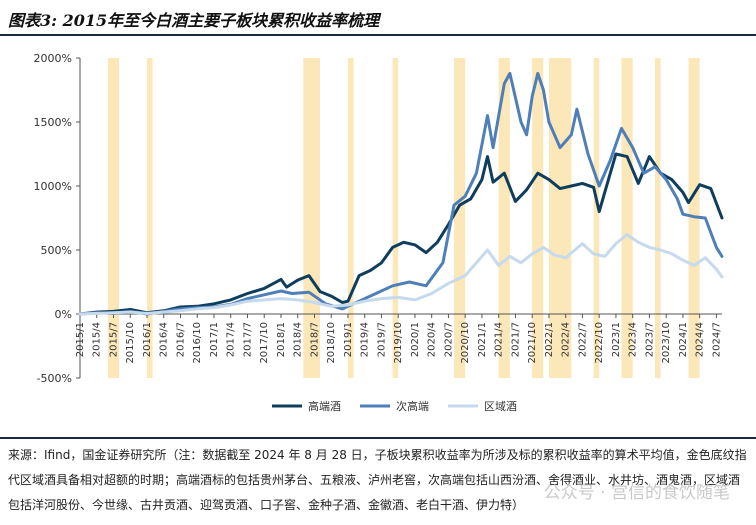  I want to click on x-tick-label: 2020/4, so click(432, 339).